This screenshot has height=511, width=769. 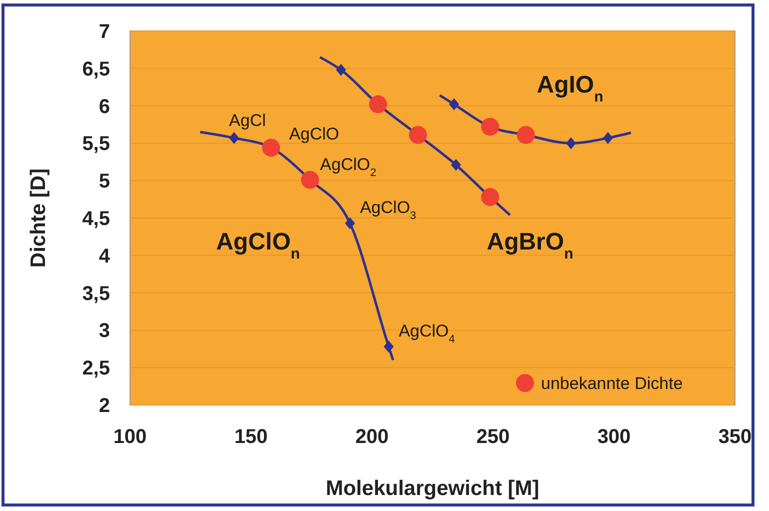 I want to click on y-tick-label: 3, so click(x=104, y=331).